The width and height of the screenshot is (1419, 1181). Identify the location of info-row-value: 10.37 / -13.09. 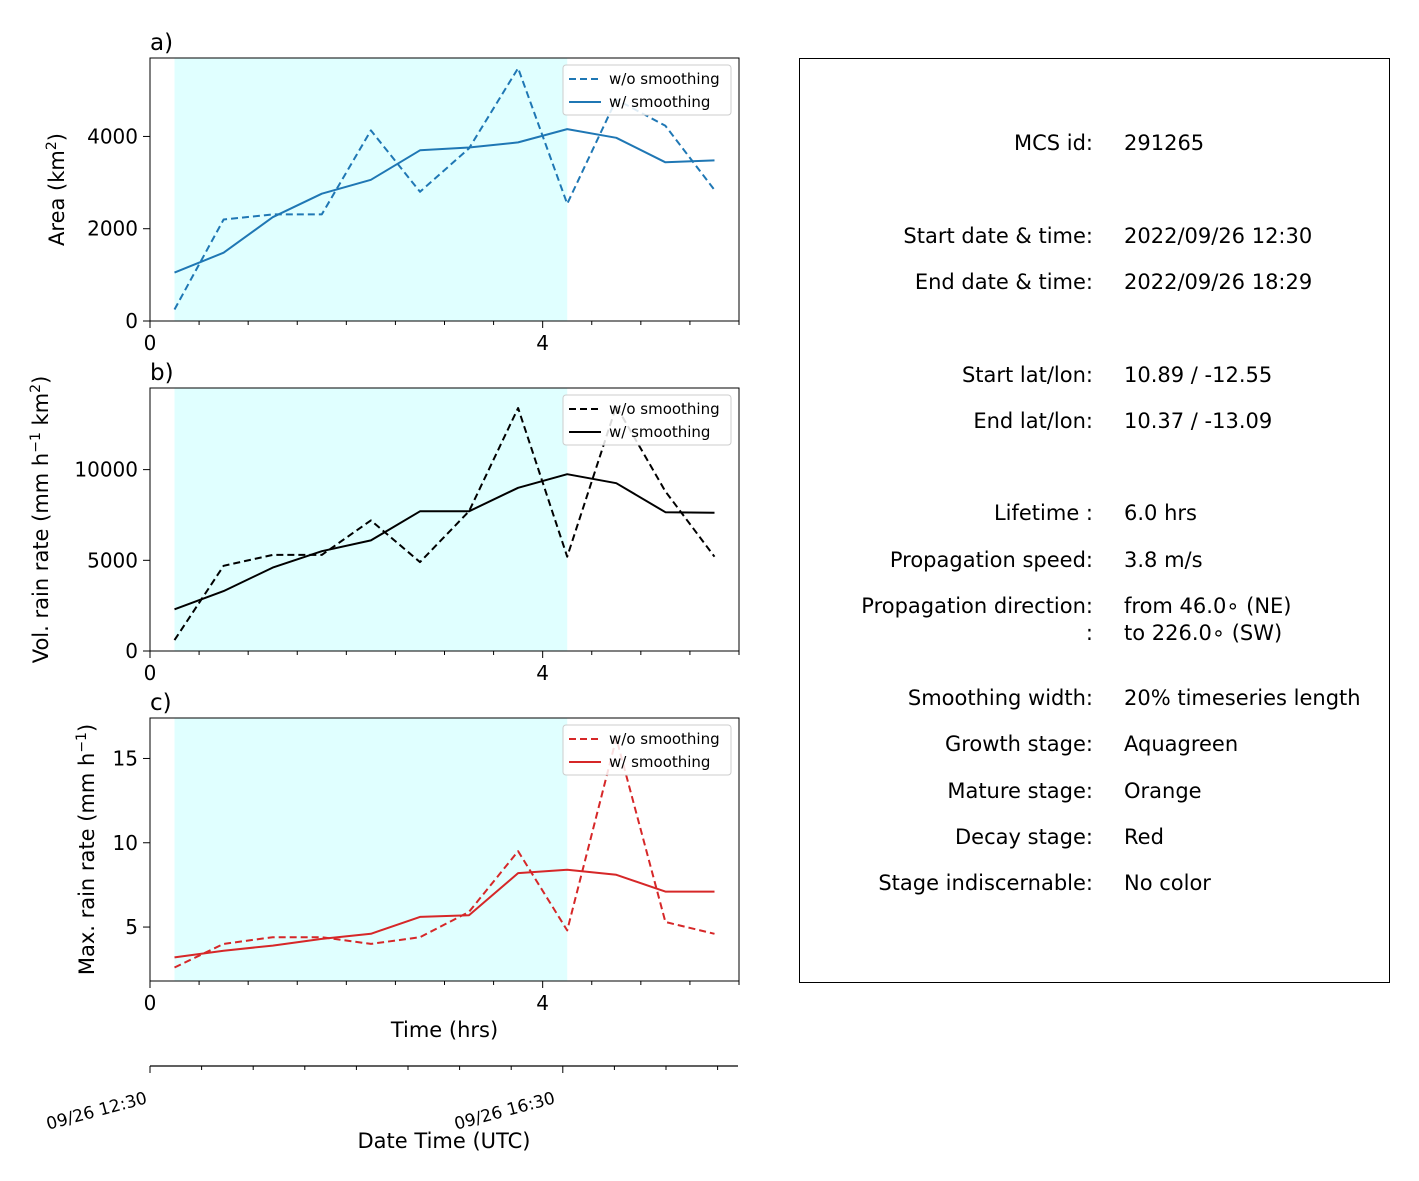
(1198, 421).